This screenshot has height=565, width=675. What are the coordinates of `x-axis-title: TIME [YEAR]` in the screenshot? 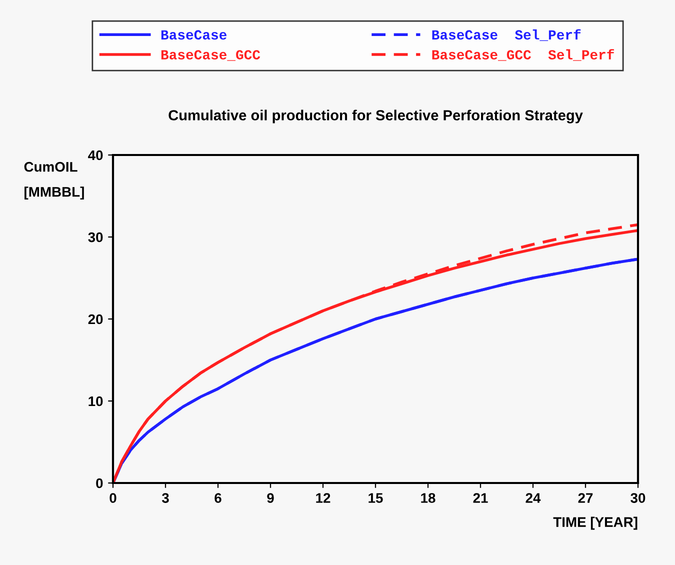 It's located at (595, 523).